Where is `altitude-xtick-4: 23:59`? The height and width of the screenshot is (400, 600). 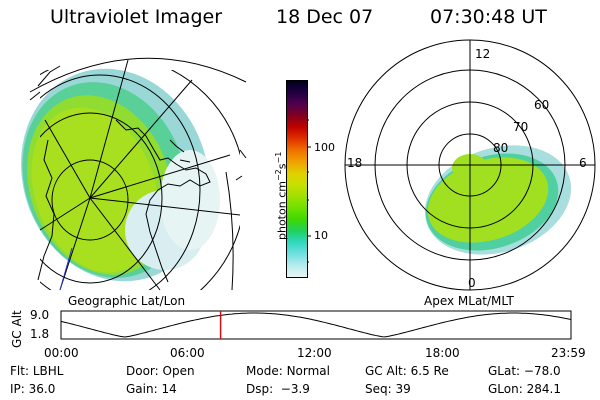 altitude-xtick-4: 23:59 is located at coordinates (568, 353).